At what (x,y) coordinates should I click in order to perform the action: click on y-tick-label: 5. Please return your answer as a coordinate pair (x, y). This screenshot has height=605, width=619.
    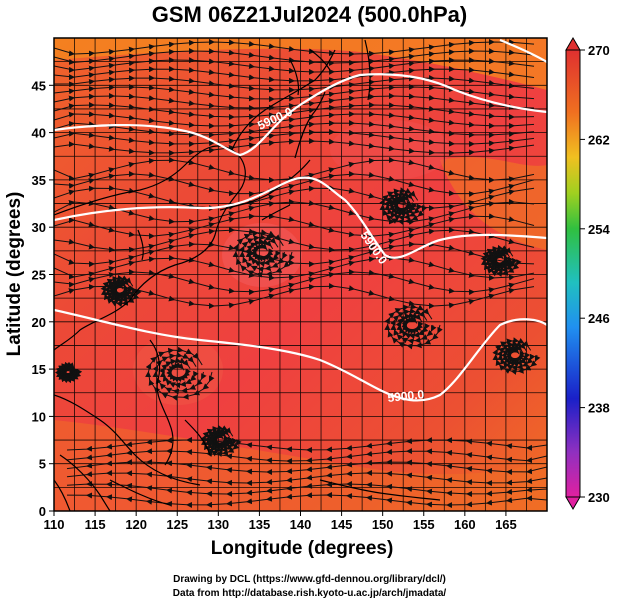
    Looking at the image, I should click on (42, 464).